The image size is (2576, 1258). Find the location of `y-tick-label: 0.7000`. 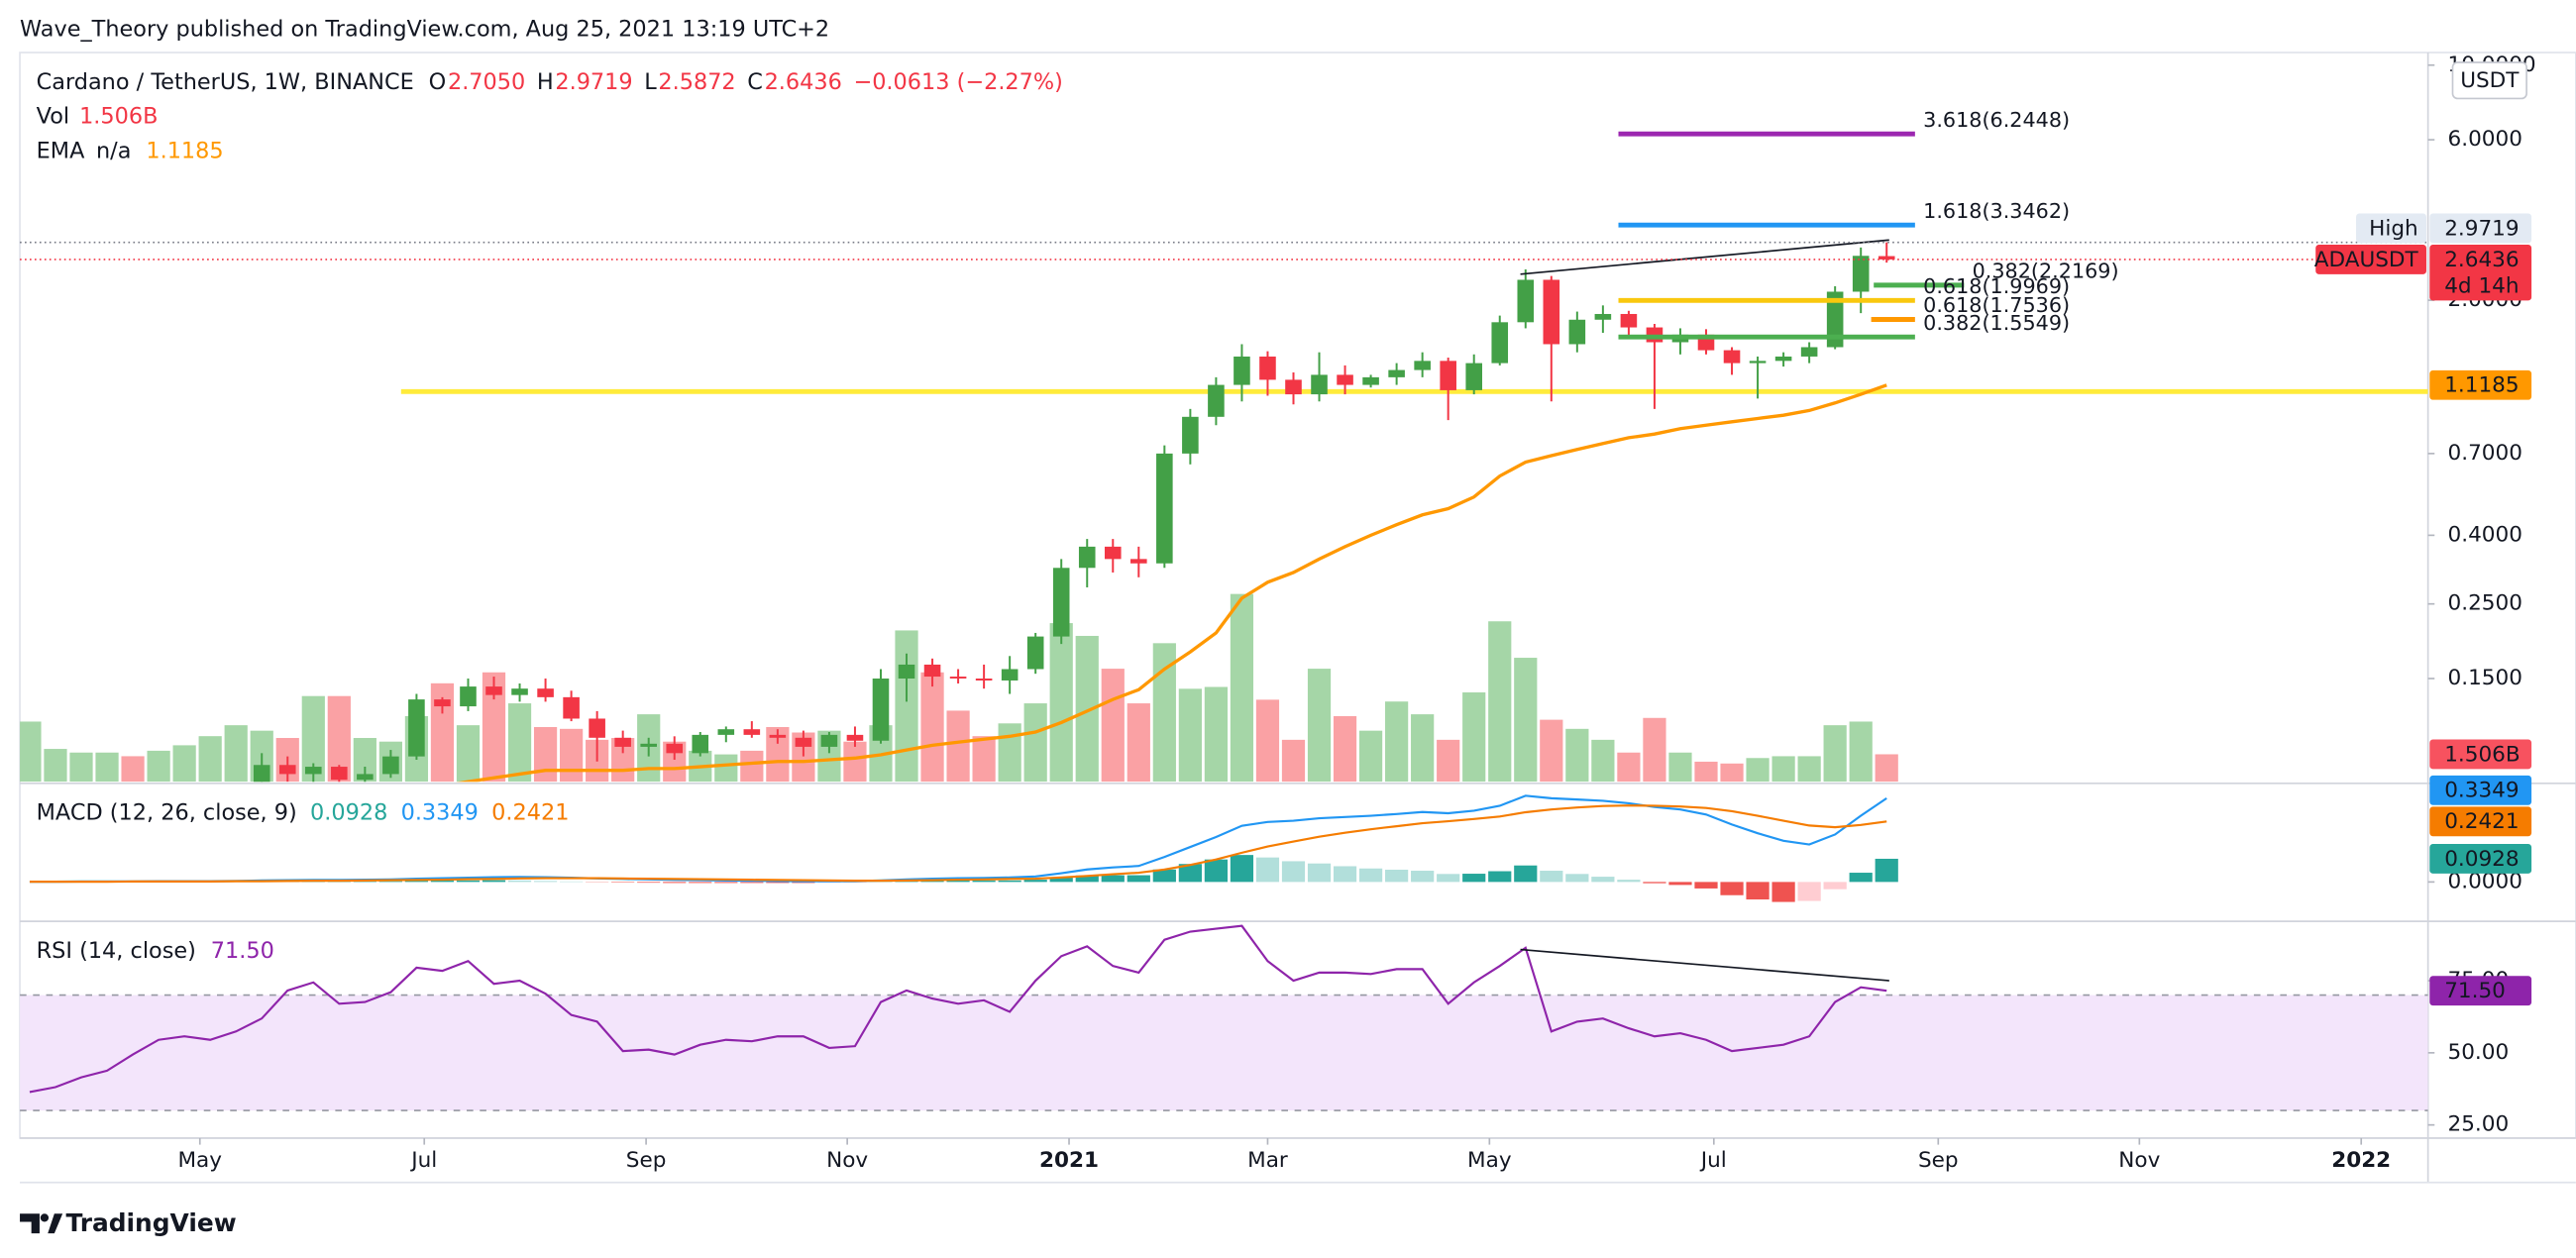

y-tick-label: 0.7000 is located at coordinates (2485, 453).